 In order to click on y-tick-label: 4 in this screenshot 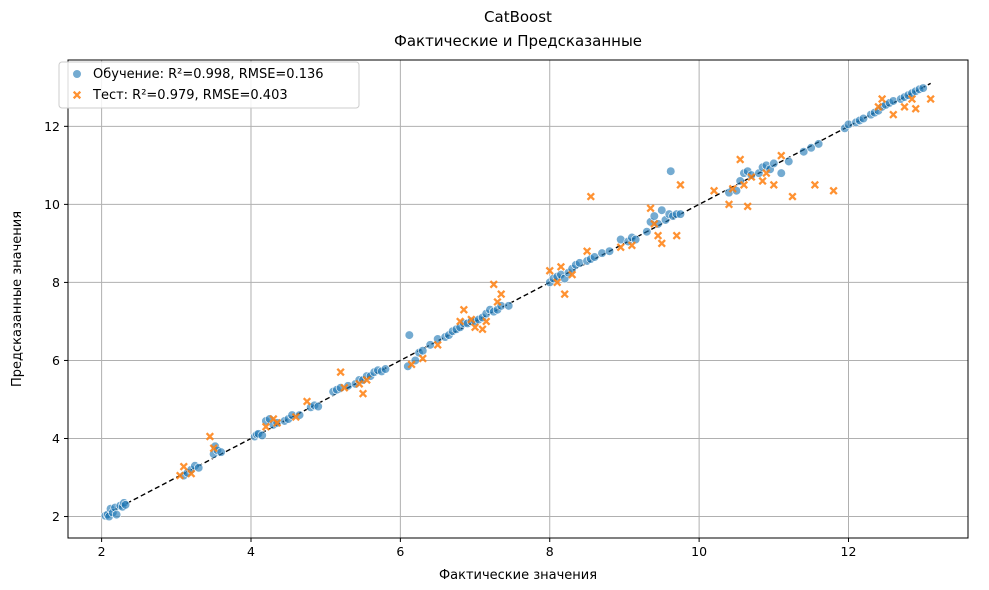, I will do `click(56, 438)`.